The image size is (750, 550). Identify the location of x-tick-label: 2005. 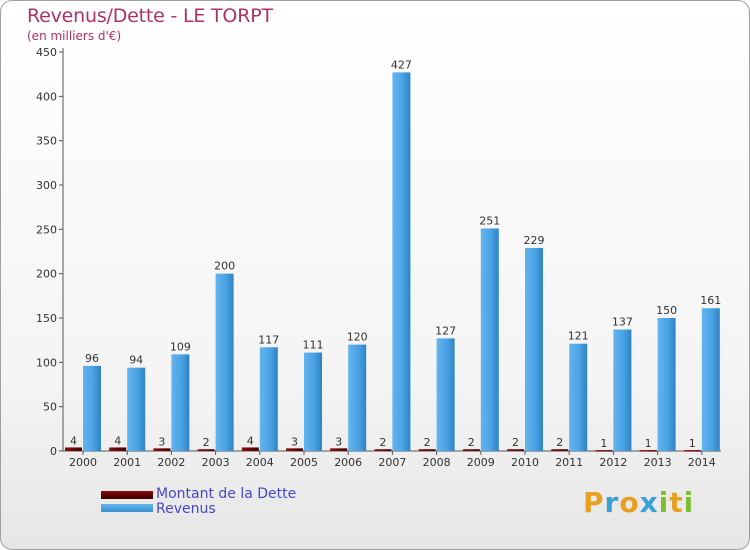
(304, 462).